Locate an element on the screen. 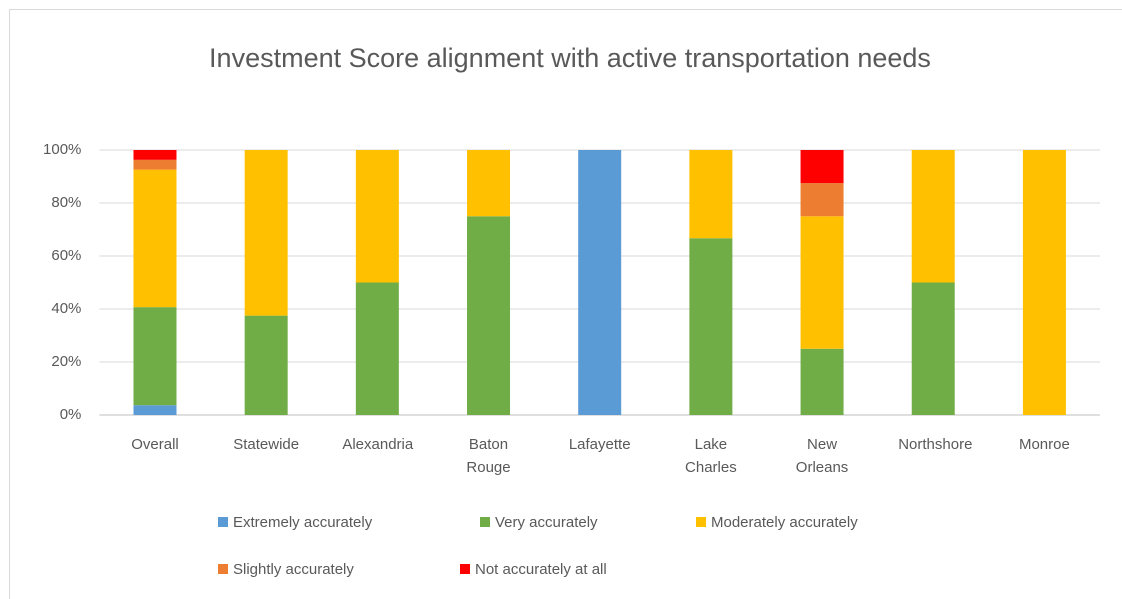 This screenshot has height=599, width=1122. y-tick-label: 40% is located at coordinates (66, 308).